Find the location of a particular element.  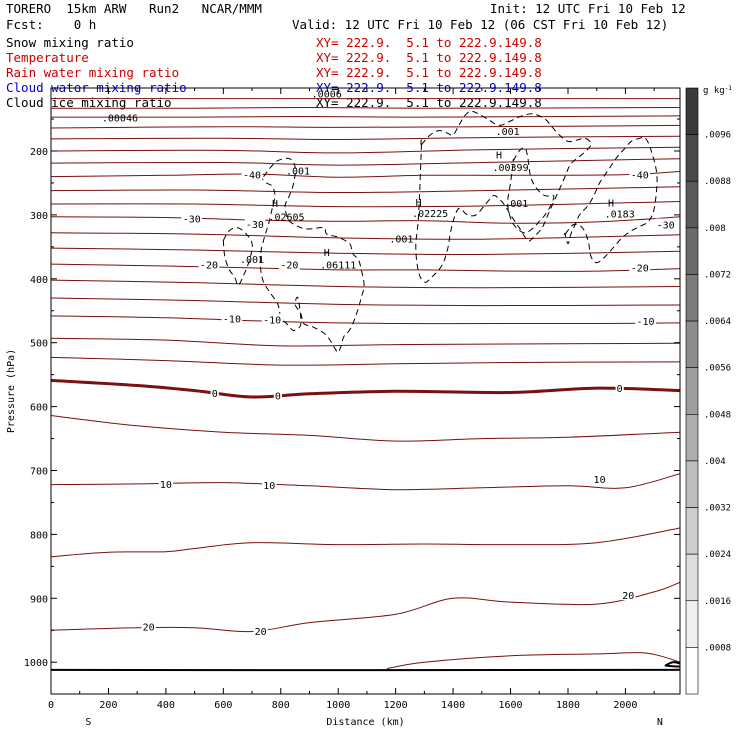

x-tick-label-1200: 1200 is located at coordinates (396, 705).